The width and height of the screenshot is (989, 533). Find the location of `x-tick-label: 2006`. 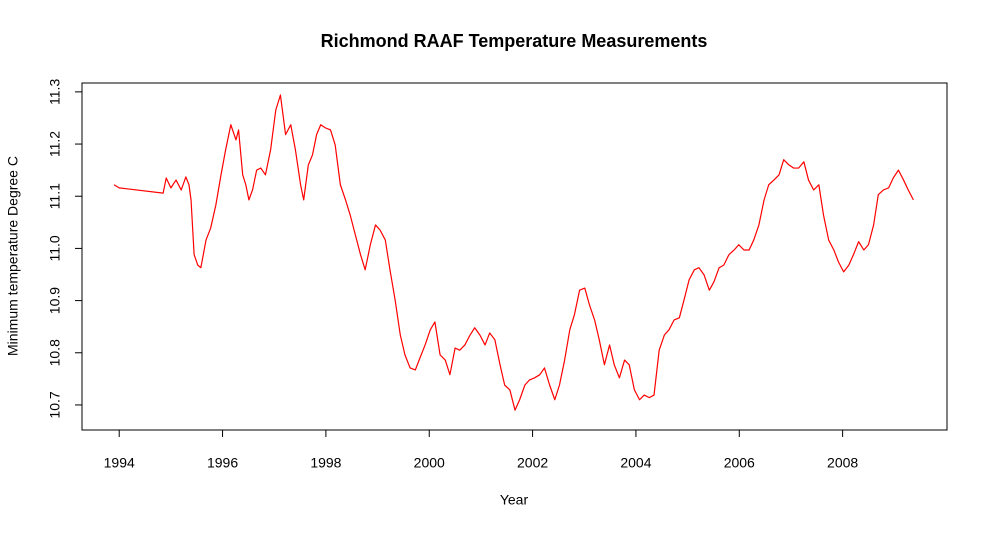

x-tick-label: 2006 is located at coordinates (739, 463).